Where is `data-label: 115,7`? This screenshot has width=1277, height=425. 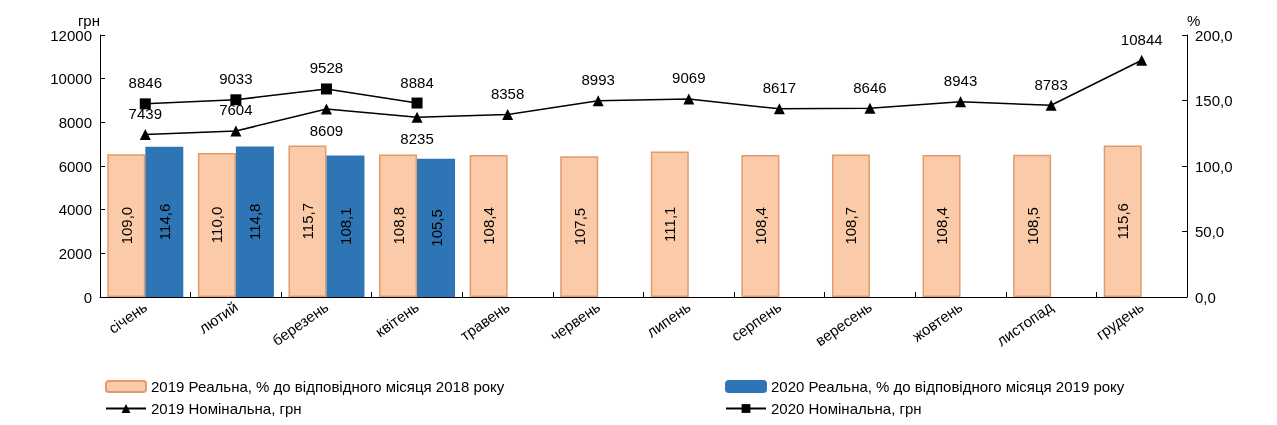 data-label: 115,7 is located at coordinates (307, 221).